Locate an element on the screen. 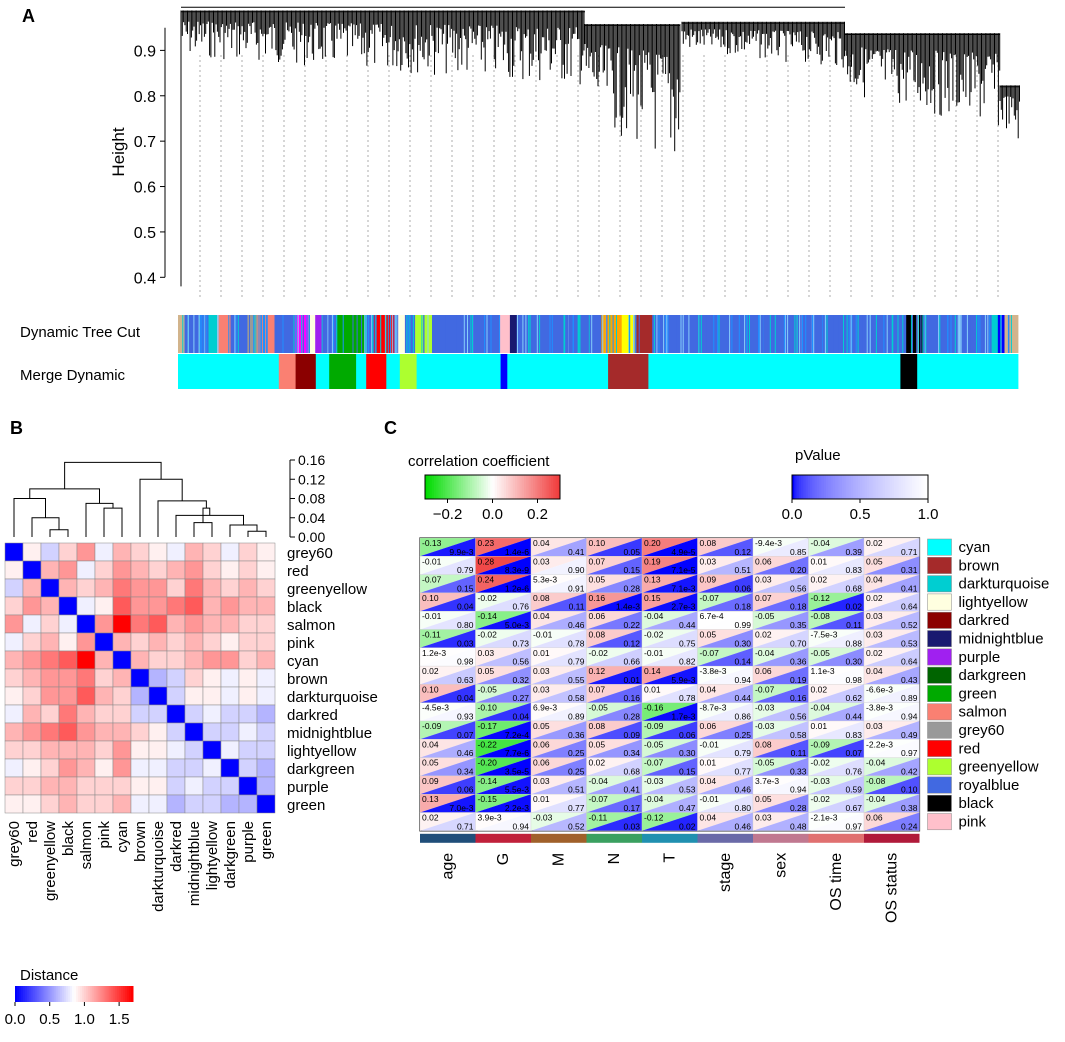 This screenshot has width=1065, height=1042. trait-cell: -0.07 0.18 is located at coordinates (725, 602).